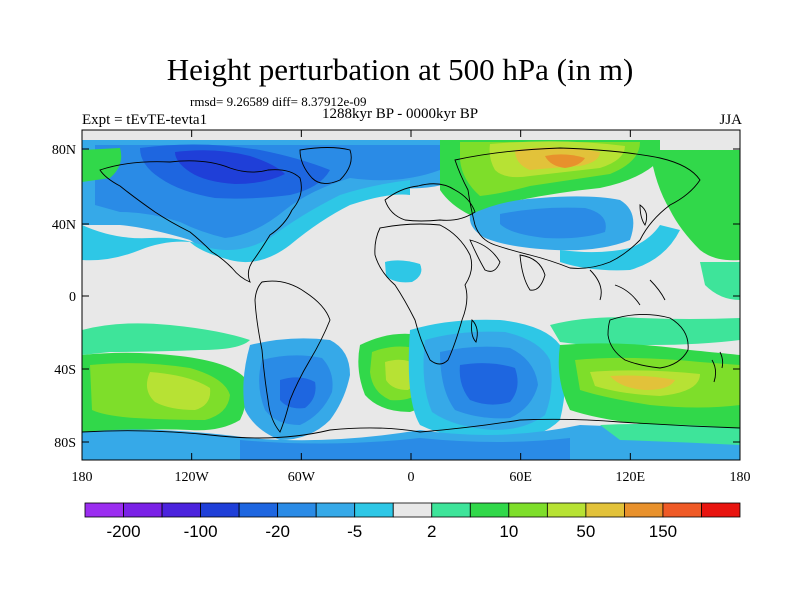 This screenshot has height=600, width=800. What do you see at coordinates (298, 393) in the screenshot?
I see `field-contour-sa-core` at bounding box center [298, 393].